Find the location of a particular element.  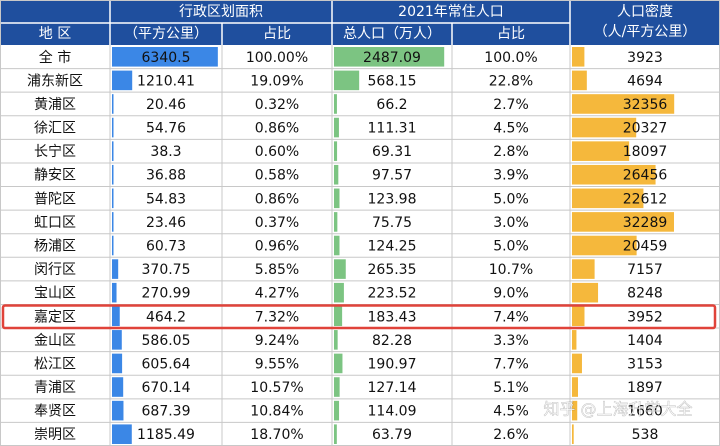

table-cell: 82.28 is located at coordinates (392, 341).